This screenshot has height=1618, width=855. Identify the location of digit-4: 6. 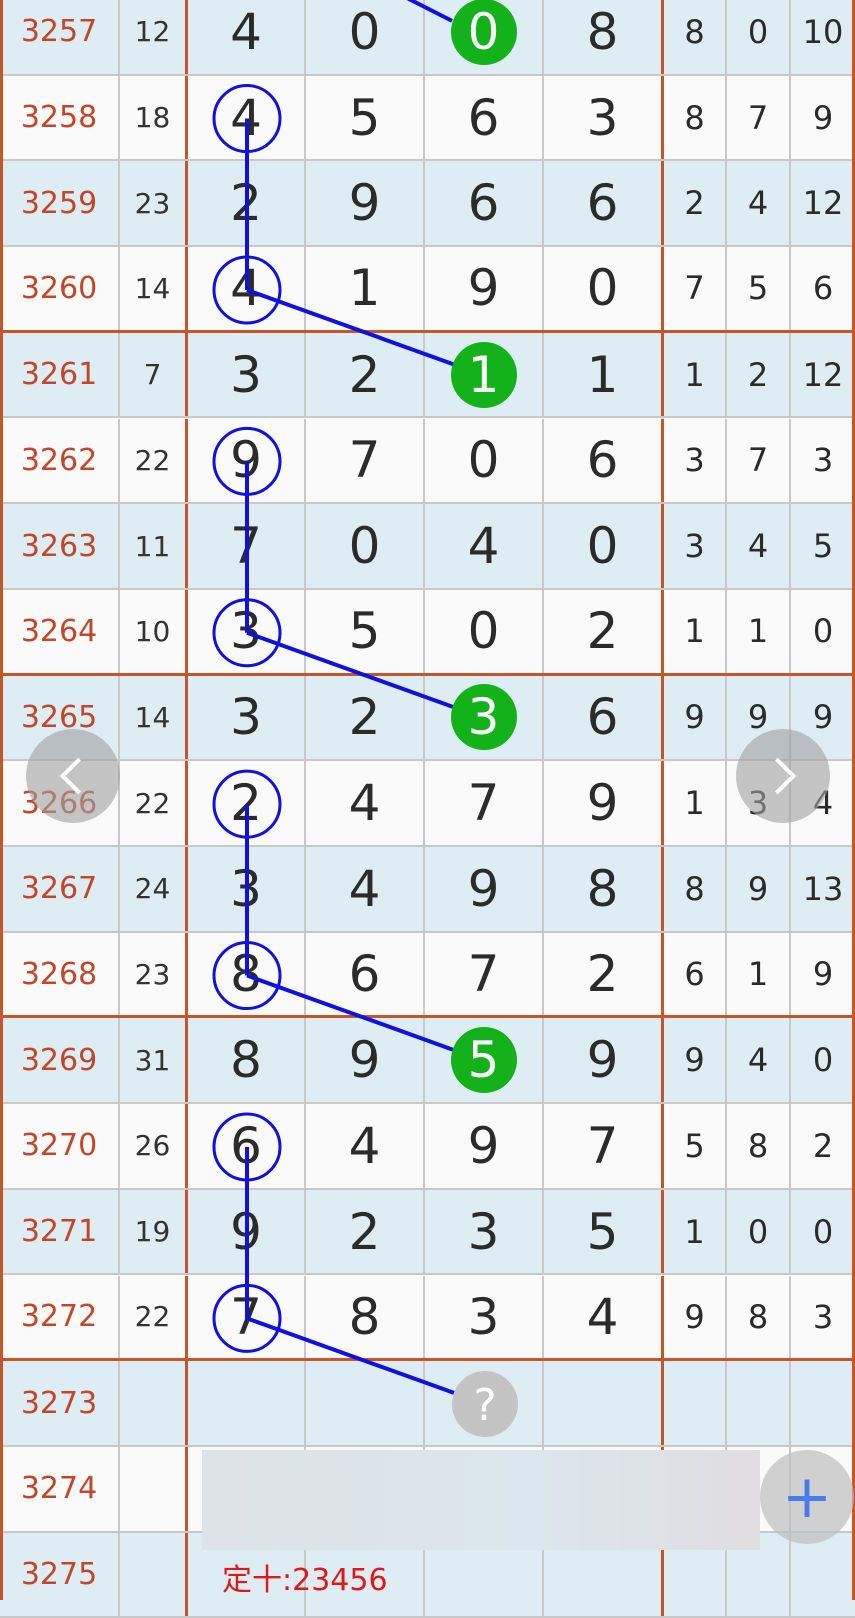
(604, 203).